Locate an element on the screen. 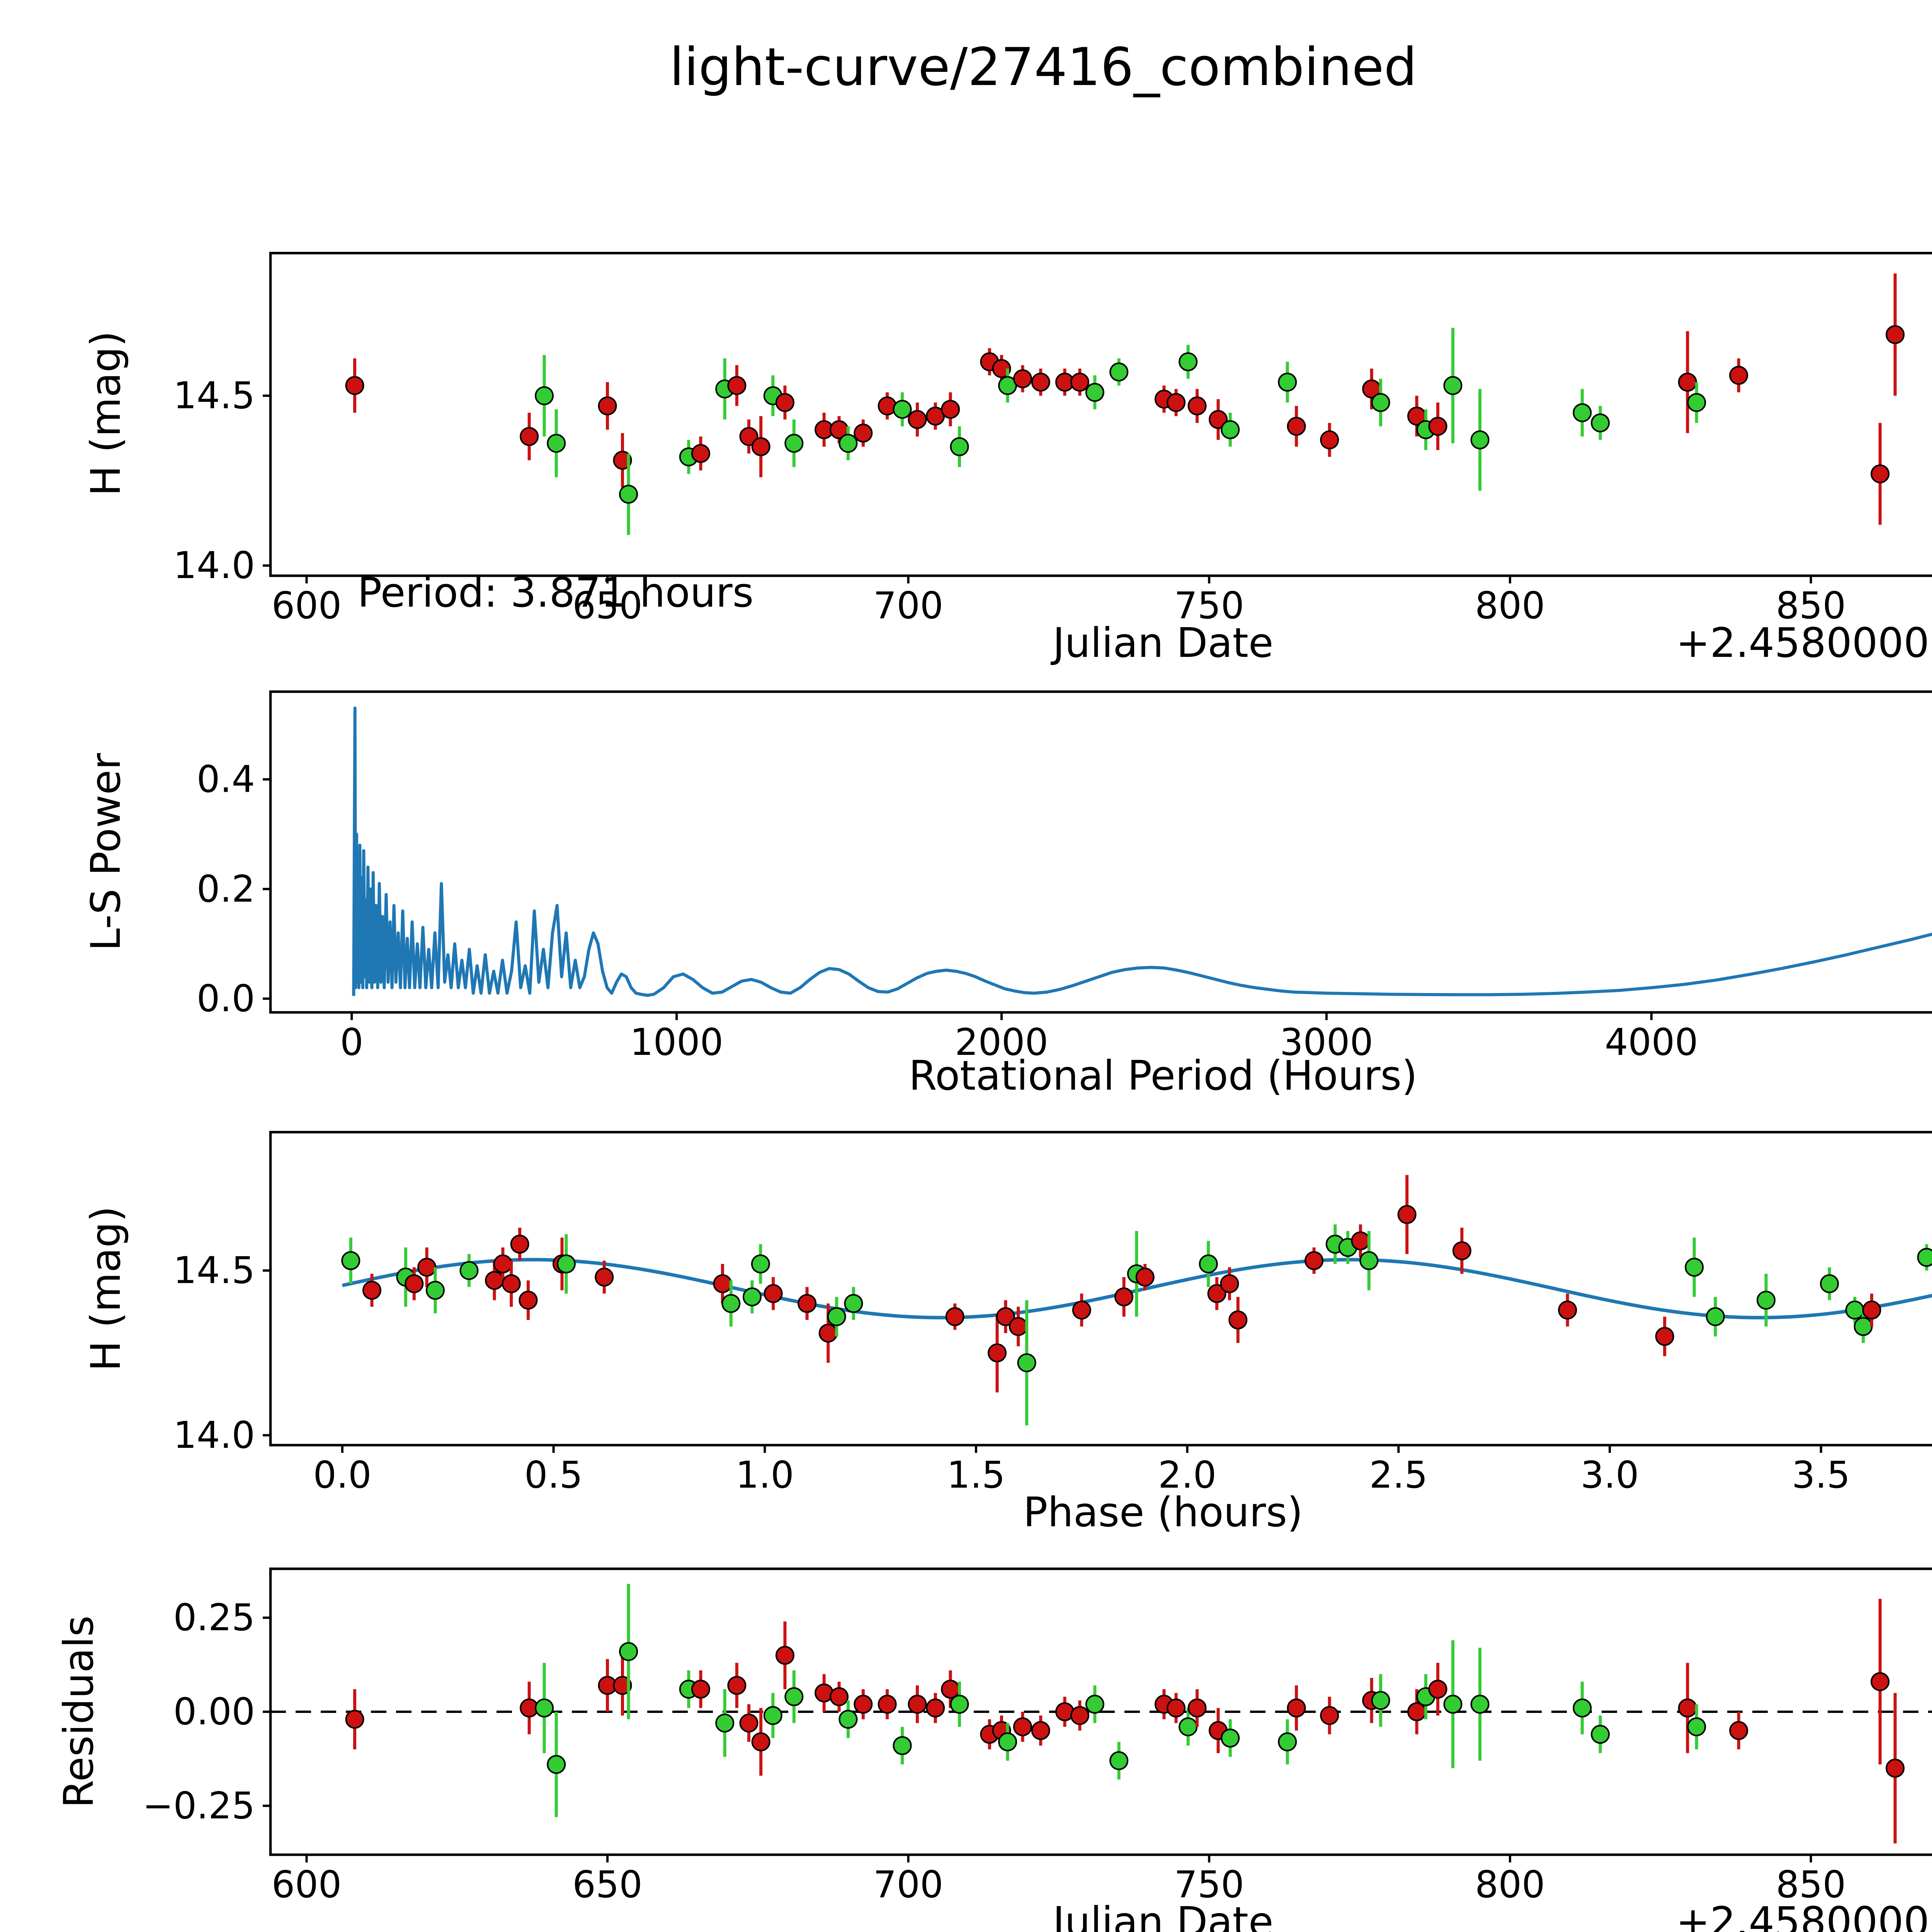 Image resolution: width=1932 pixels, height=1932 pixels. y-tick-label: 0.00 is located at coordinates (214, 1712).